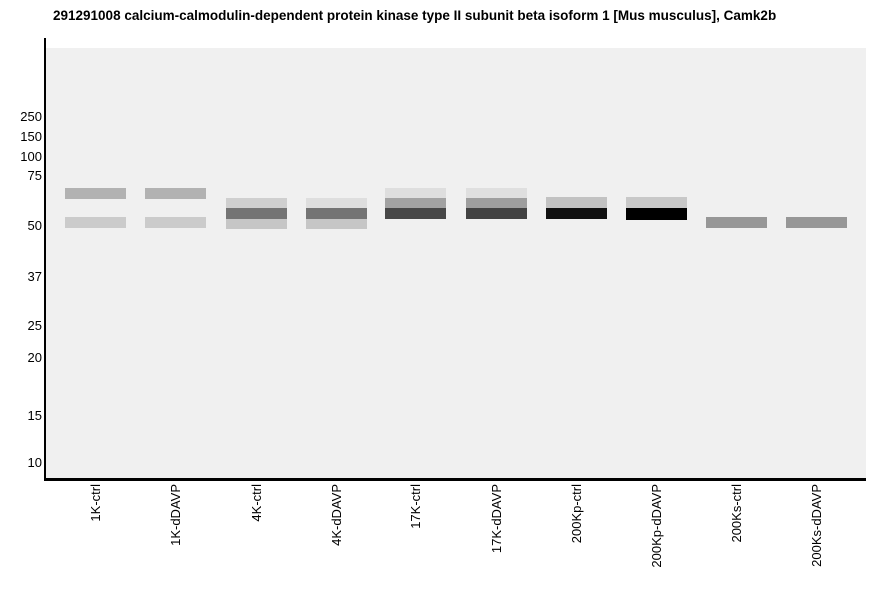  What do you see at coordinates (34, 276) in the screenshot?
I see `y-tick-label: 37` at bounding box center [34, 276].